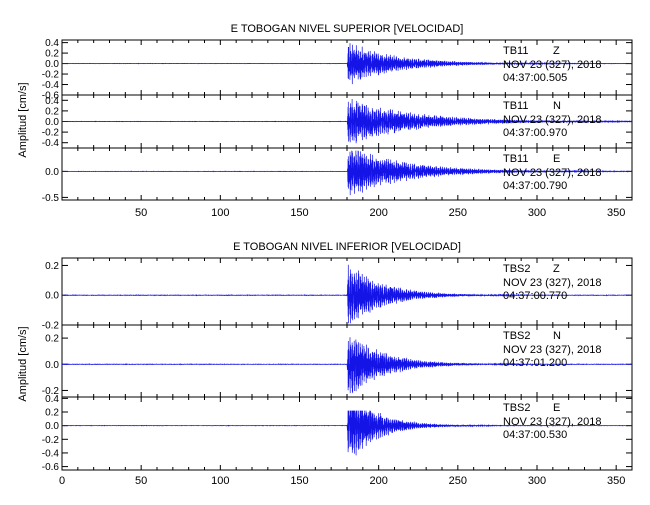 The height and width of the screenshot is (505, 650). What do you see at coordinates (347, 121) in the screenshot?
I see `waveform-tb11-n` at bounding box center [347, 121].